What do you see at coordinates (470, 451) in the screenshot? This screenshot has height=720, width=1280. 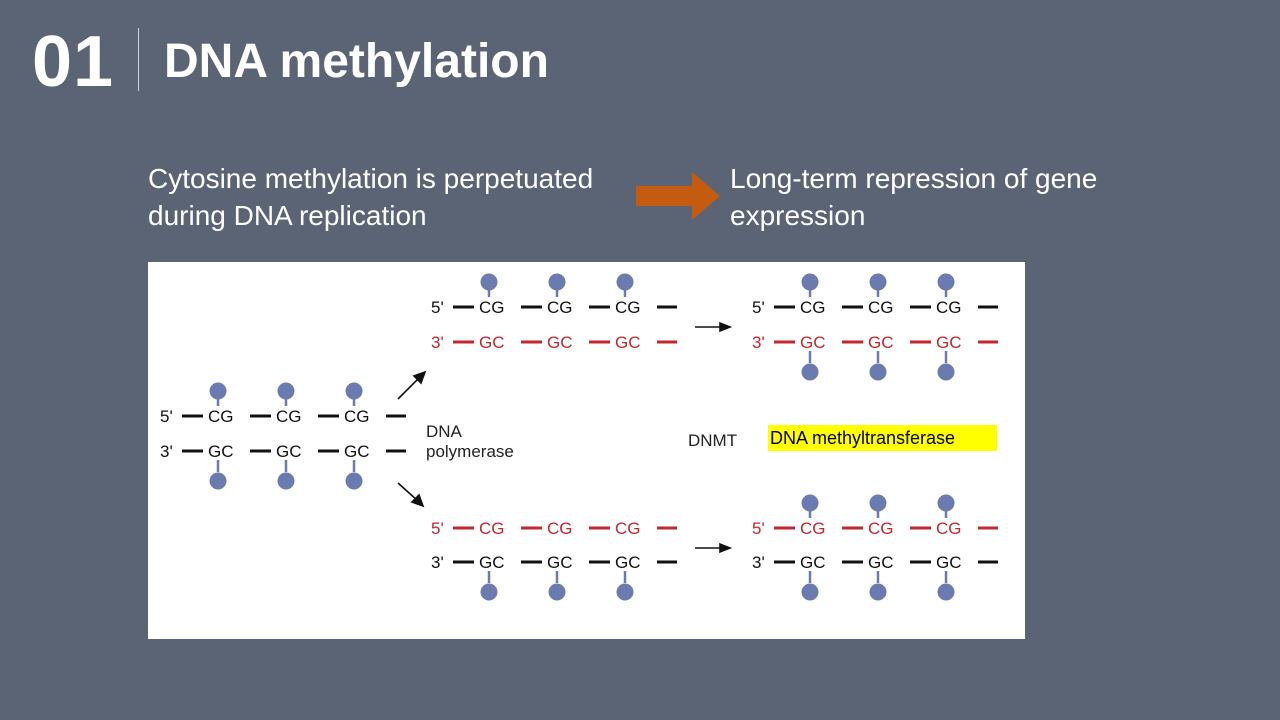 I see `polymerase-label-line2: polymerase` at bounding box center [470, 451].